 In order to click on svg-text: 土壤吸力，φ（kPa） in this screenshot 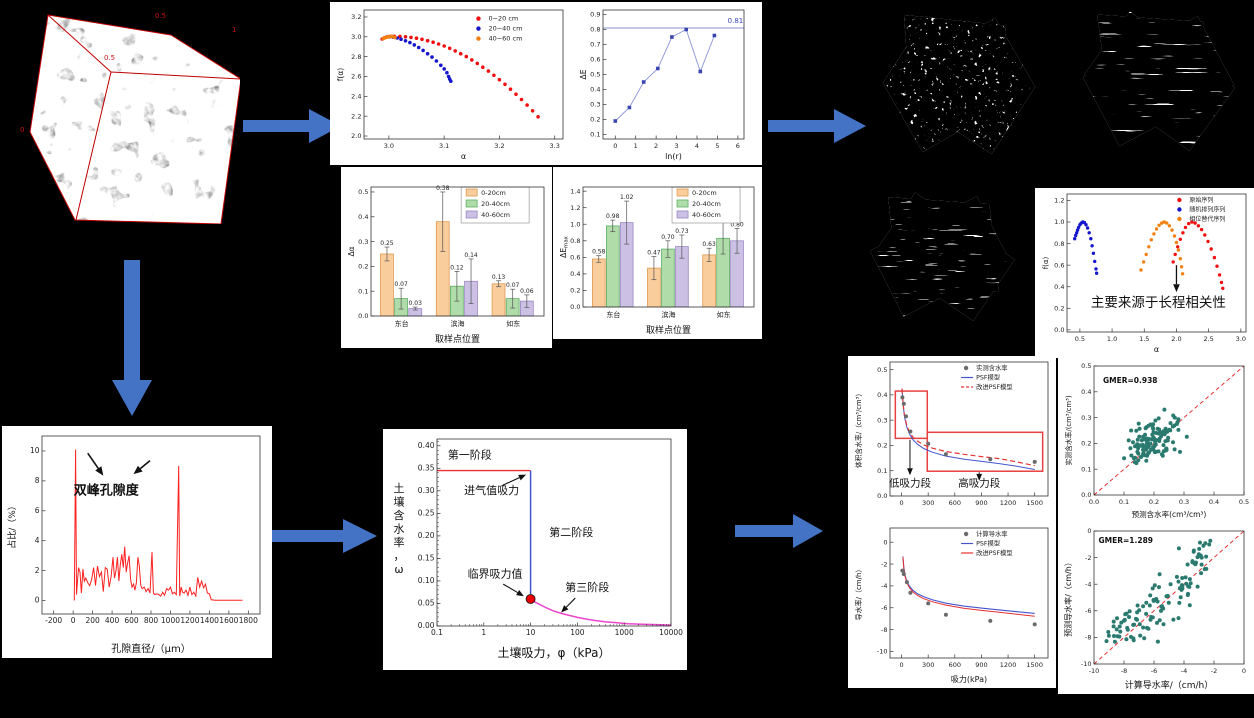, I will do `click(554, 652)`.